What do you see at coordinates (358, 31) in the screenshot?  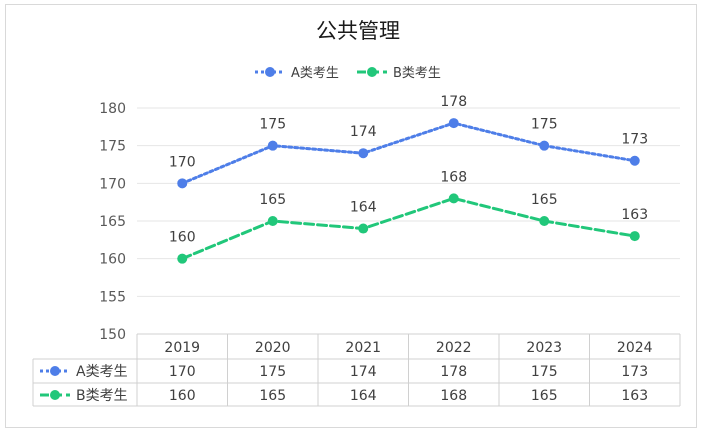 I see `chart-title: 公共管理` at bounding box center [358, 31].